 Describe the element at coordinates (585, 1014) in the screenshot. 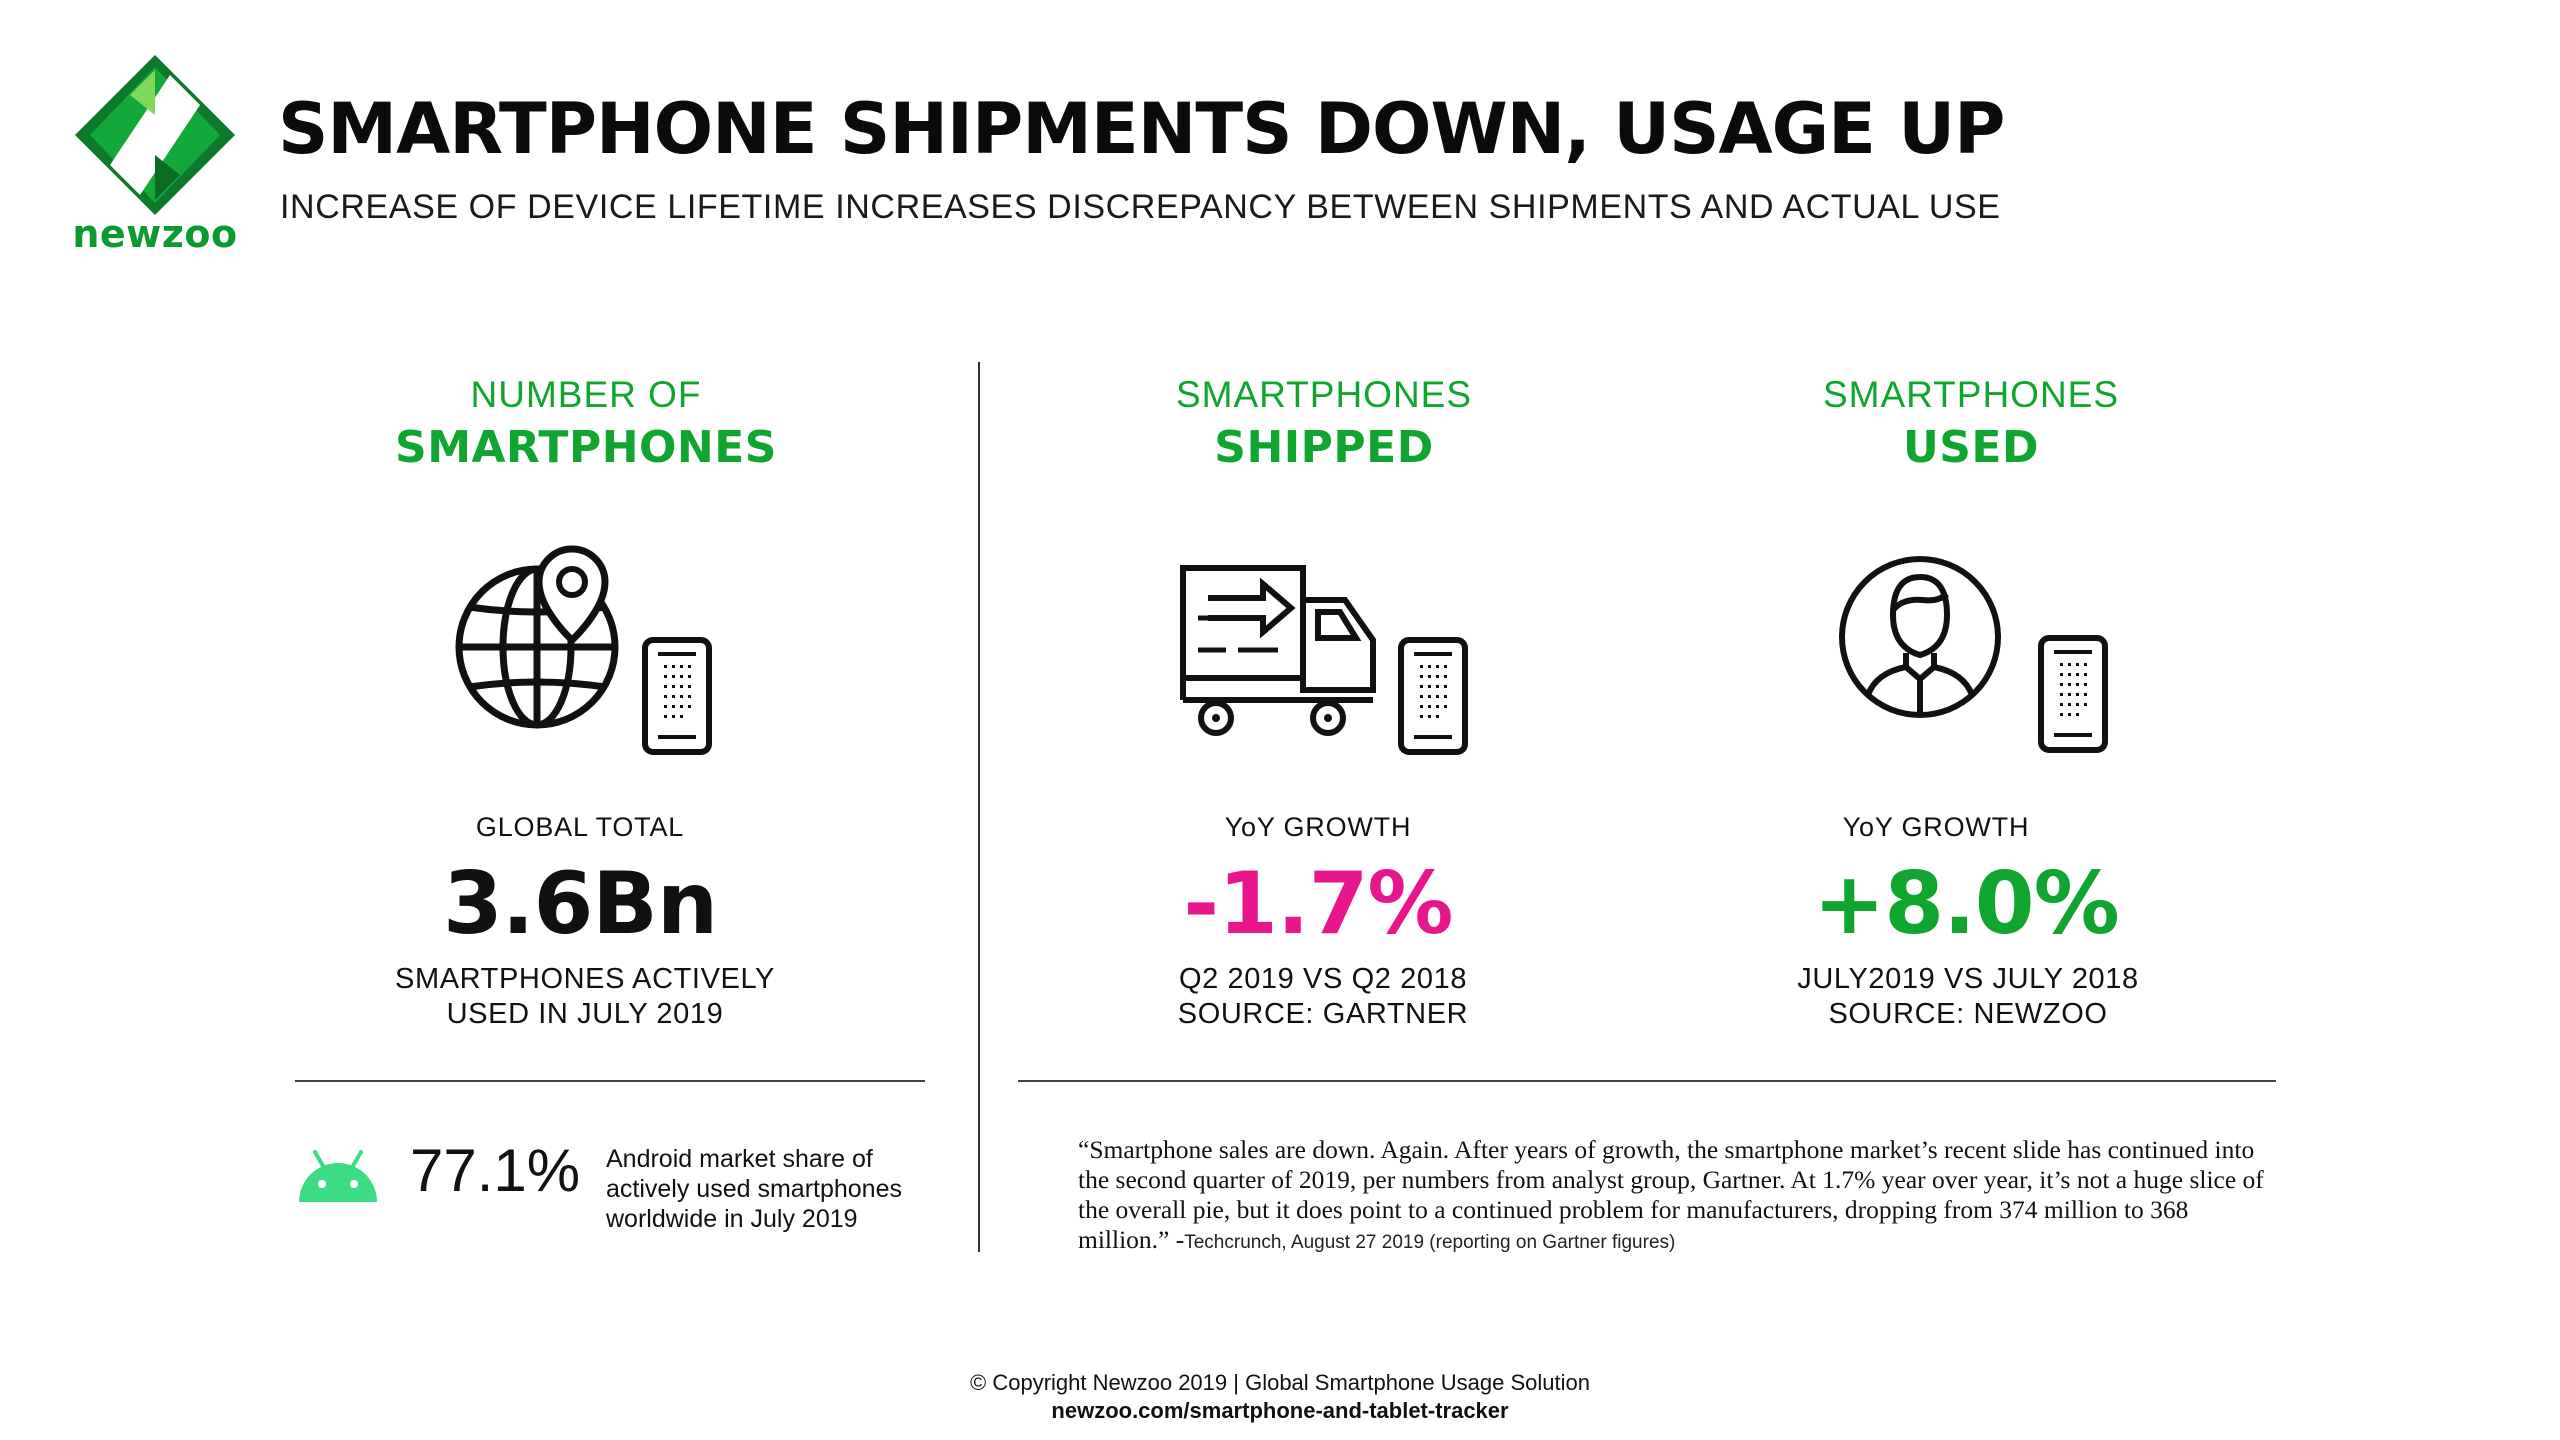

I see `metric-note-line2: USED IN JULY 2019` at that location.